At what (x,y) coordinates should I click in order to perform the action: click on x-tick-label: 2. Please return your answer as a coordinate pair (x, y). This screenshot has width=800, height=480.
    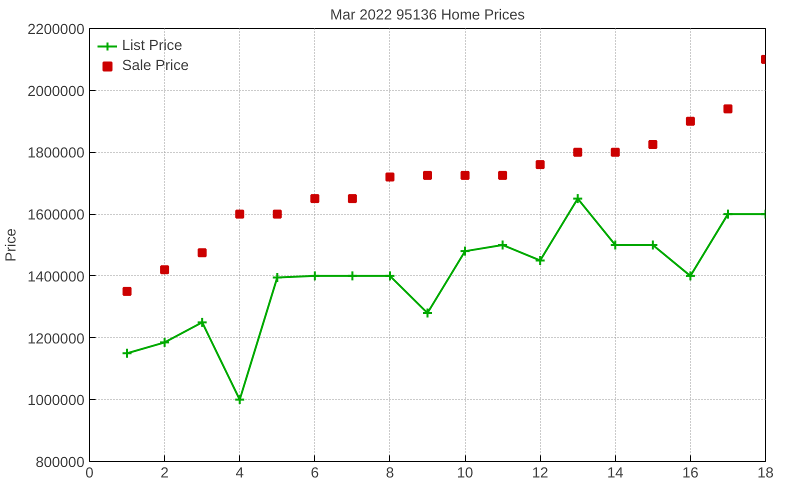
    Looking at the image, I should click on (164, 473).